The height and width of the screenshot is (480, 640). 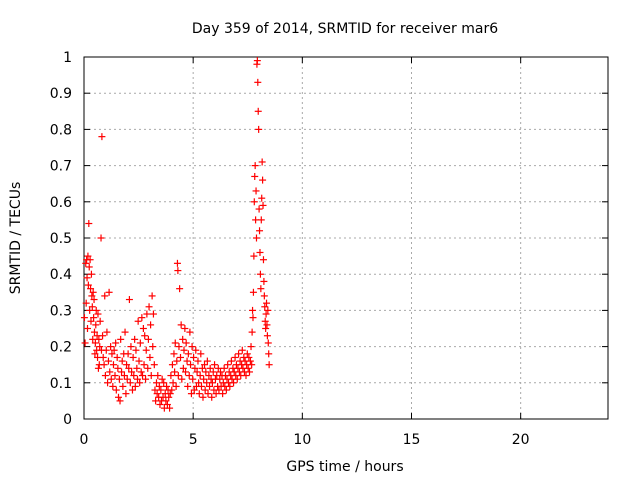 I want to click on x-axis-label: GPS time / hours, so click(x=344, y=467).